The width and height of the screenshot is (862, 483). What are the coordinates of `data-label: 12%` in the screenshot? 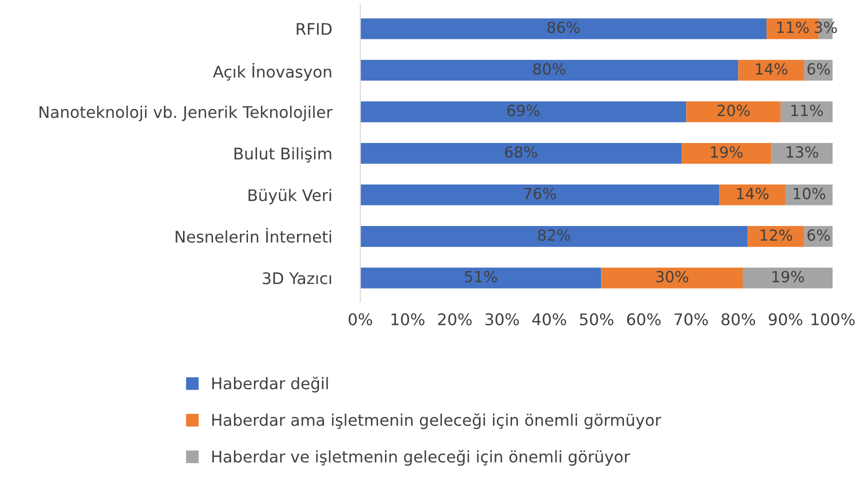 It's located at (776, 235).